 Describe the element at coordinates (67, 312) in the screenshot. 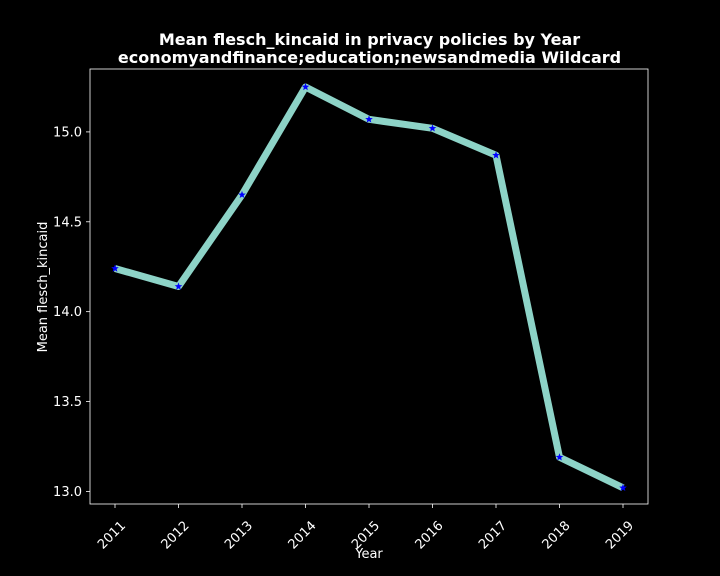

I see `y-tick-label: 14.0` at that location.